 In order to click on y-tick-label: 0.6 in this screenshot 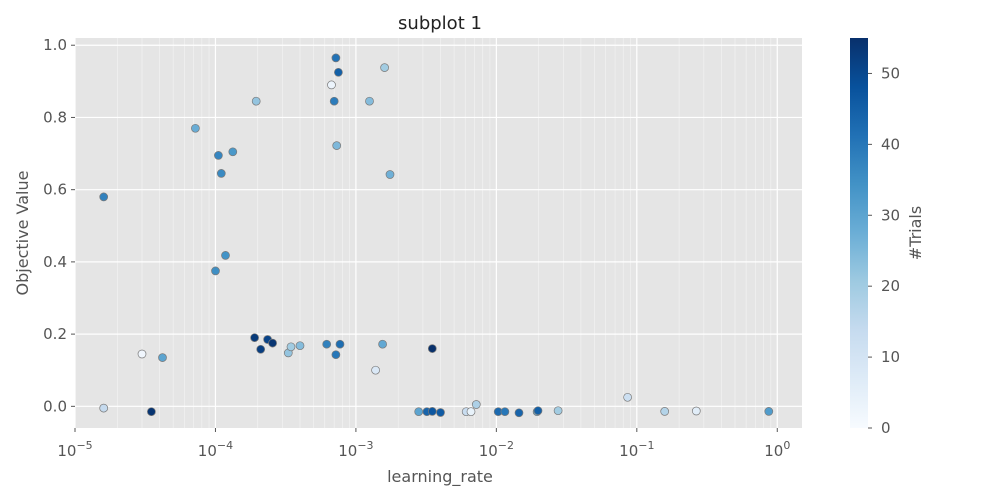, I will do `click(55, 190)`.